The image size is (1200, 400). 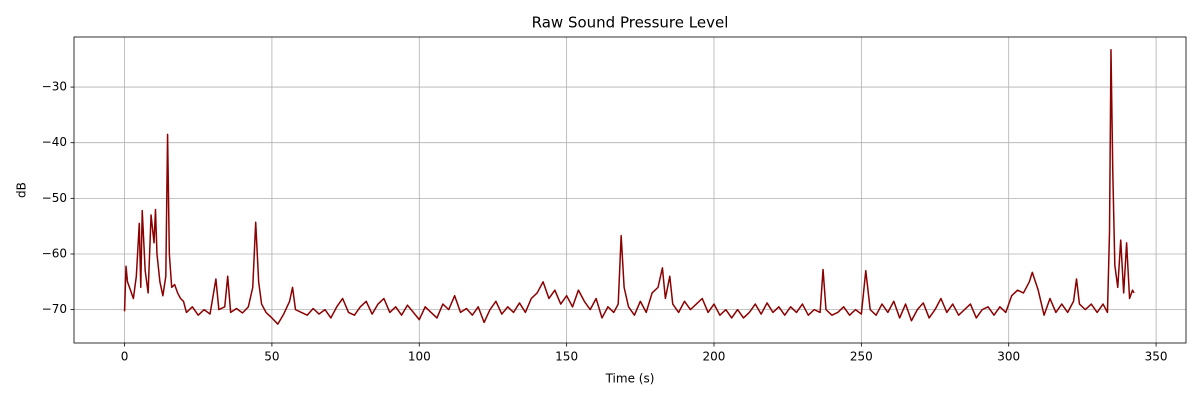 What do you see at coordinates (54, 142) in the screenshot?
I see `y-tick-label: −40` at bounding box center [54, 142].